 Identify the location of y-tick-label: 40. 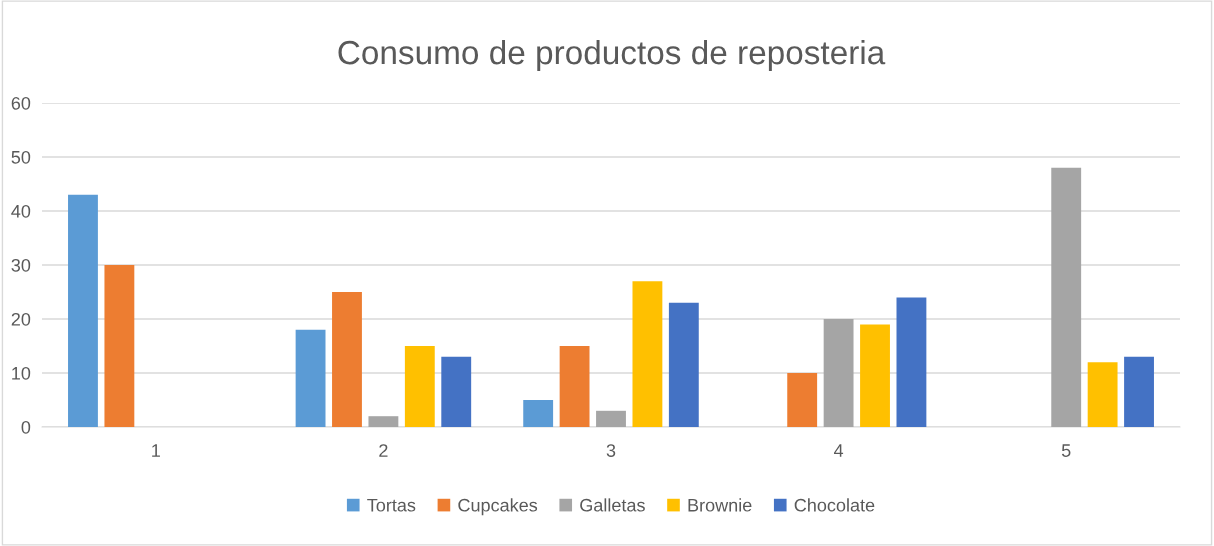
(21, 211).